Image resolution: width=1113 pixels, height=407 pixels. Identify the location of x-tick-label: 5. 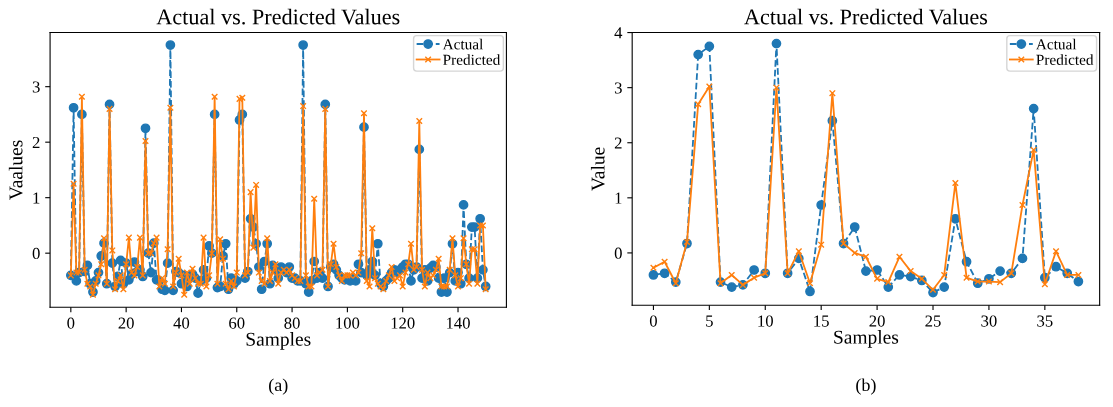
(709, 321).